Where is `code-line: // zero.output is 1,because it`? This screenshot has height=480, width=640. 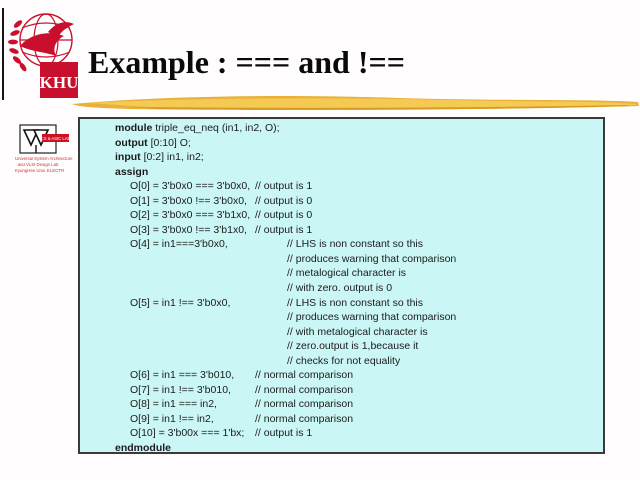
code-line: // zero.output is 1,because it is located at coordinates (358, 346).